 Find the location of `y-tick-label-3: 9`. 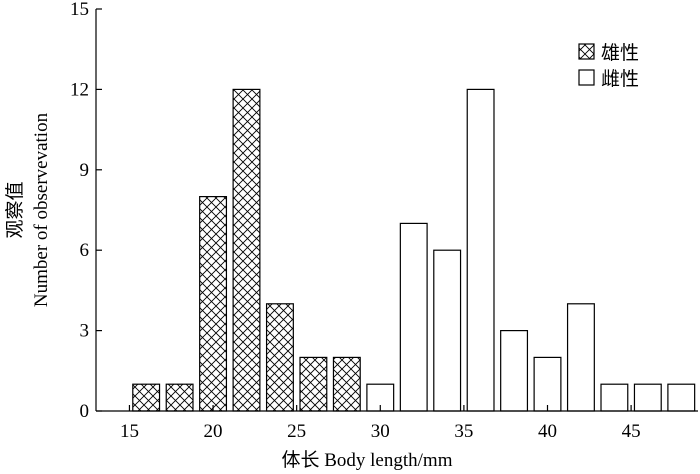

y-tick-label-3: 9 is located at coordinates (85, 170).